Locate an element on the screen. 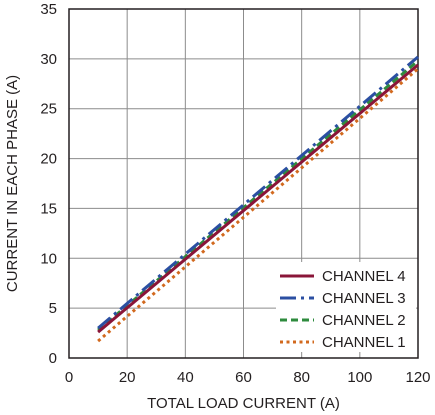 The height and width of the screenshot is (415, 435). y-tick-label: 35 is located at coordinates (48, 9).